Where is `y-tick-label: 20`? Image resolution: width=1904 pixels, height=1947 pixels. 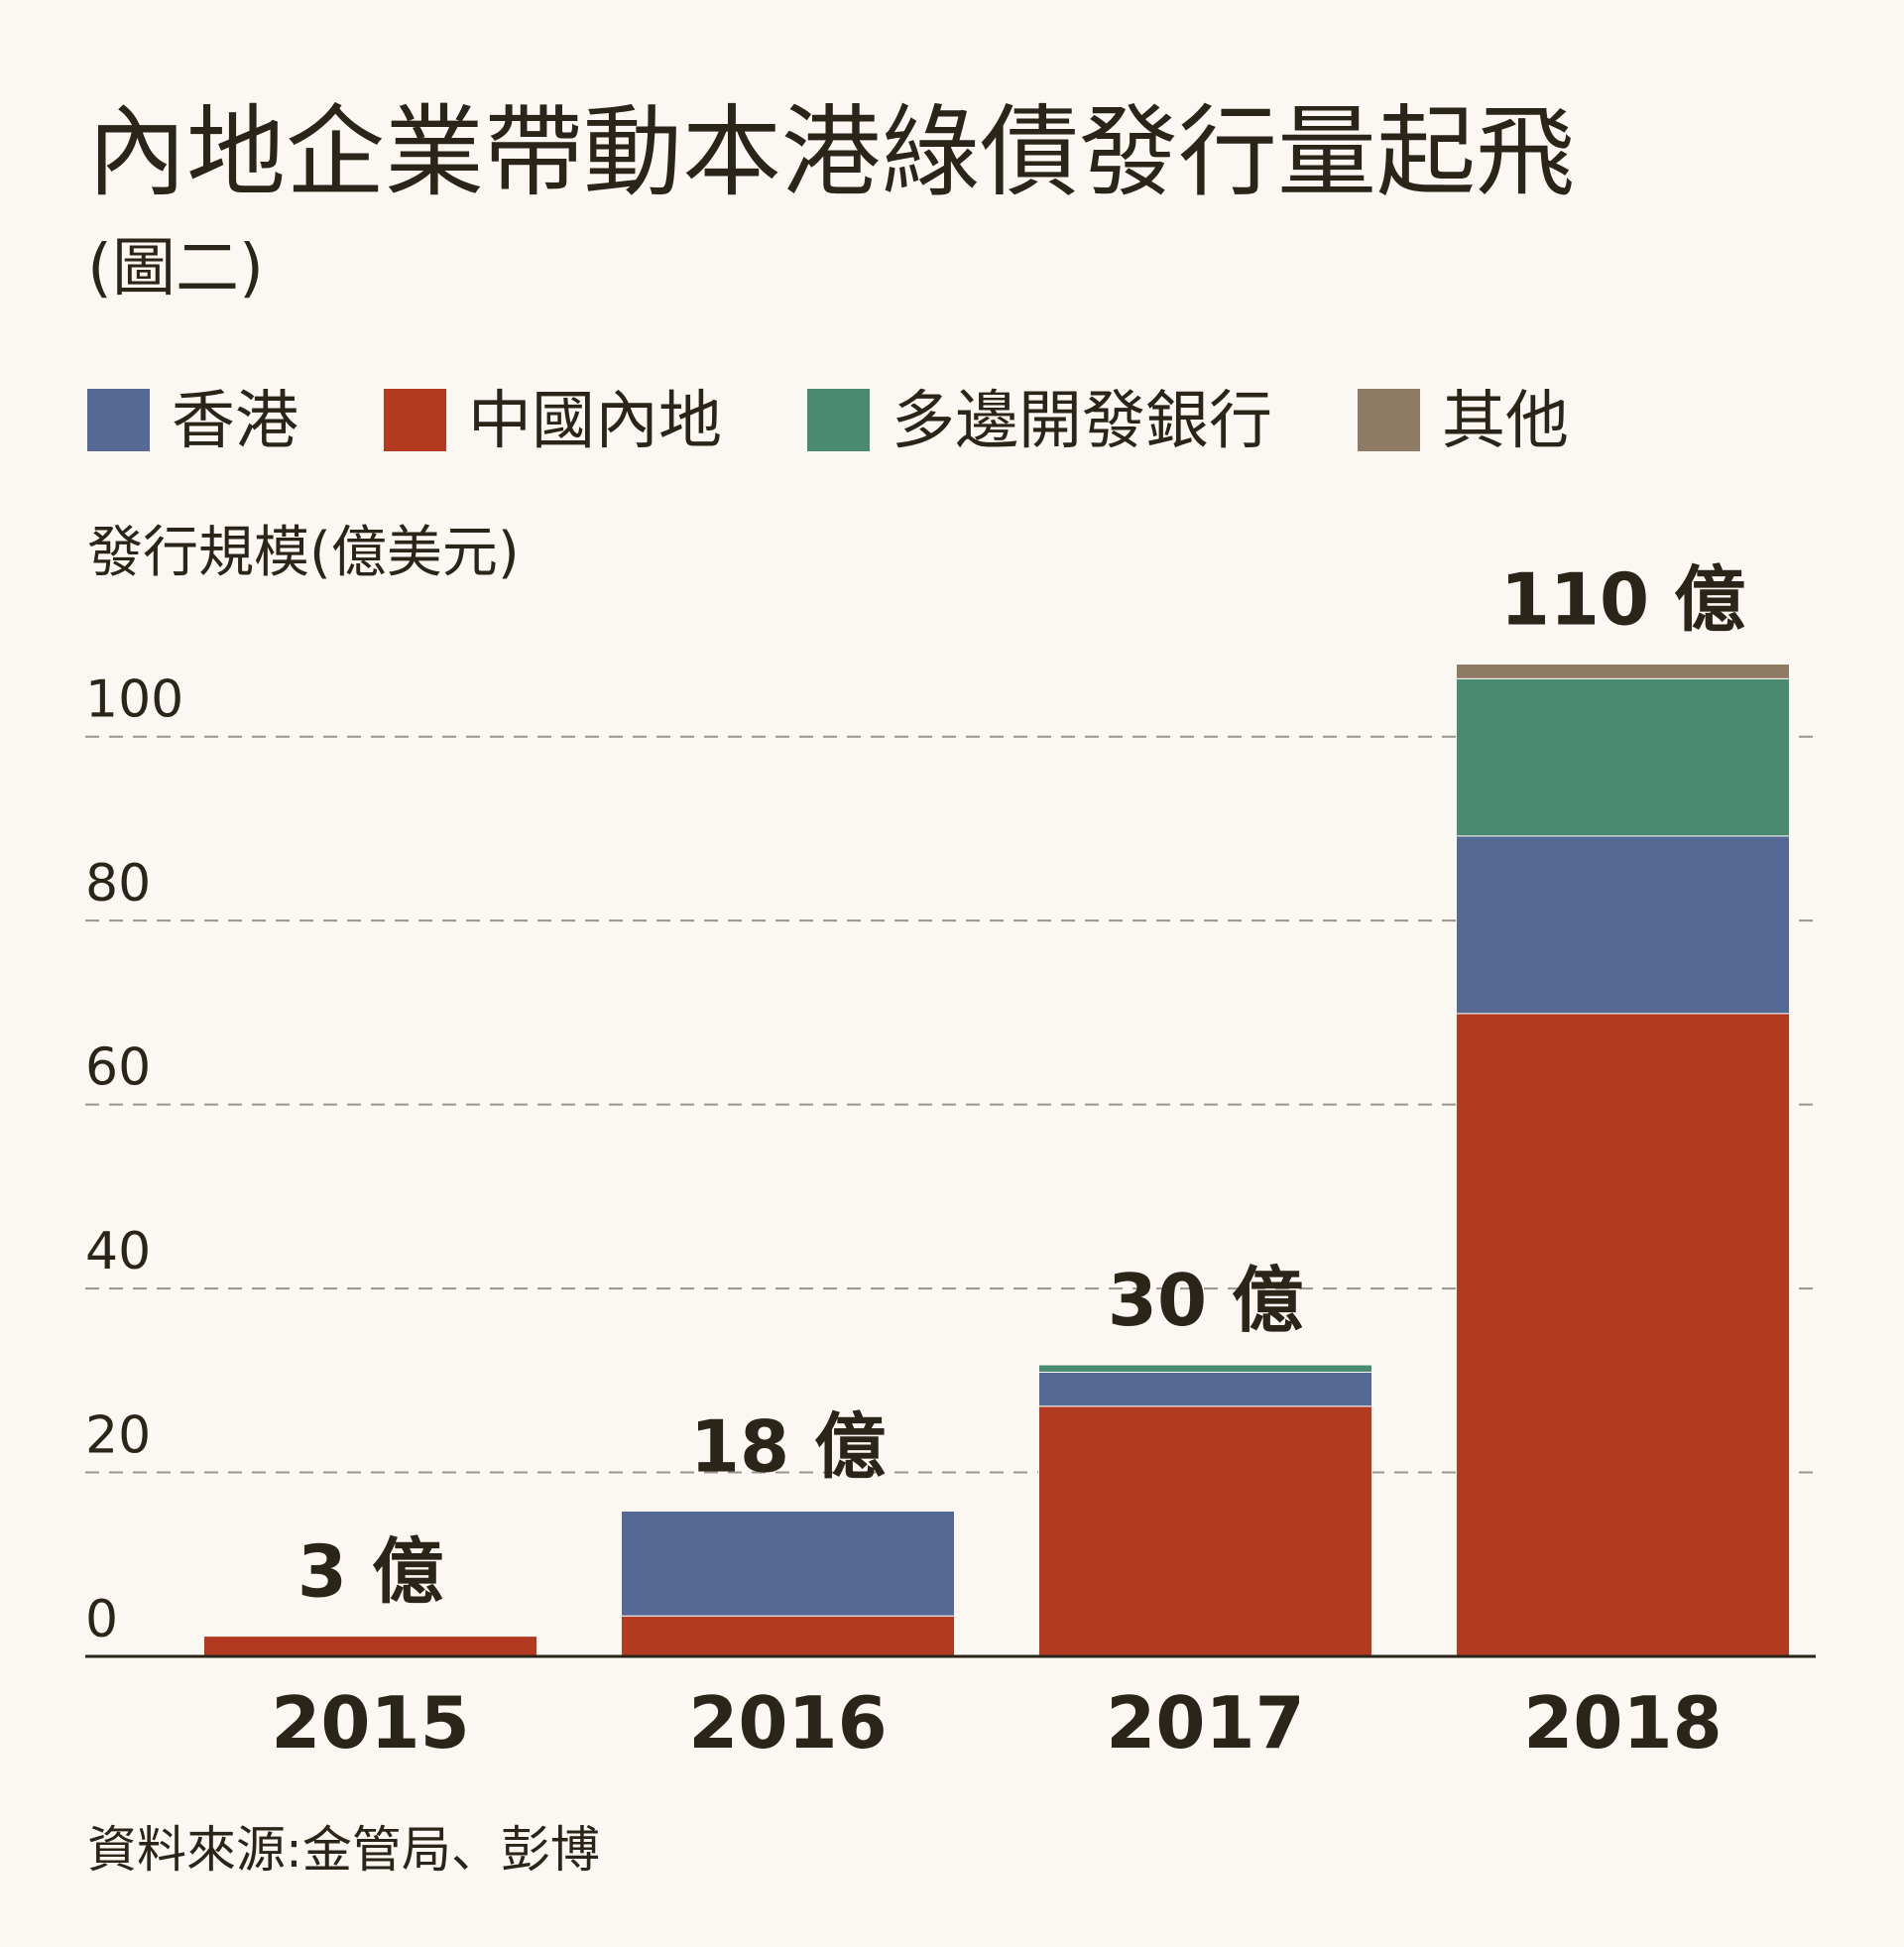 y-tick-label: 20 is located at coordinates (118, 1436).